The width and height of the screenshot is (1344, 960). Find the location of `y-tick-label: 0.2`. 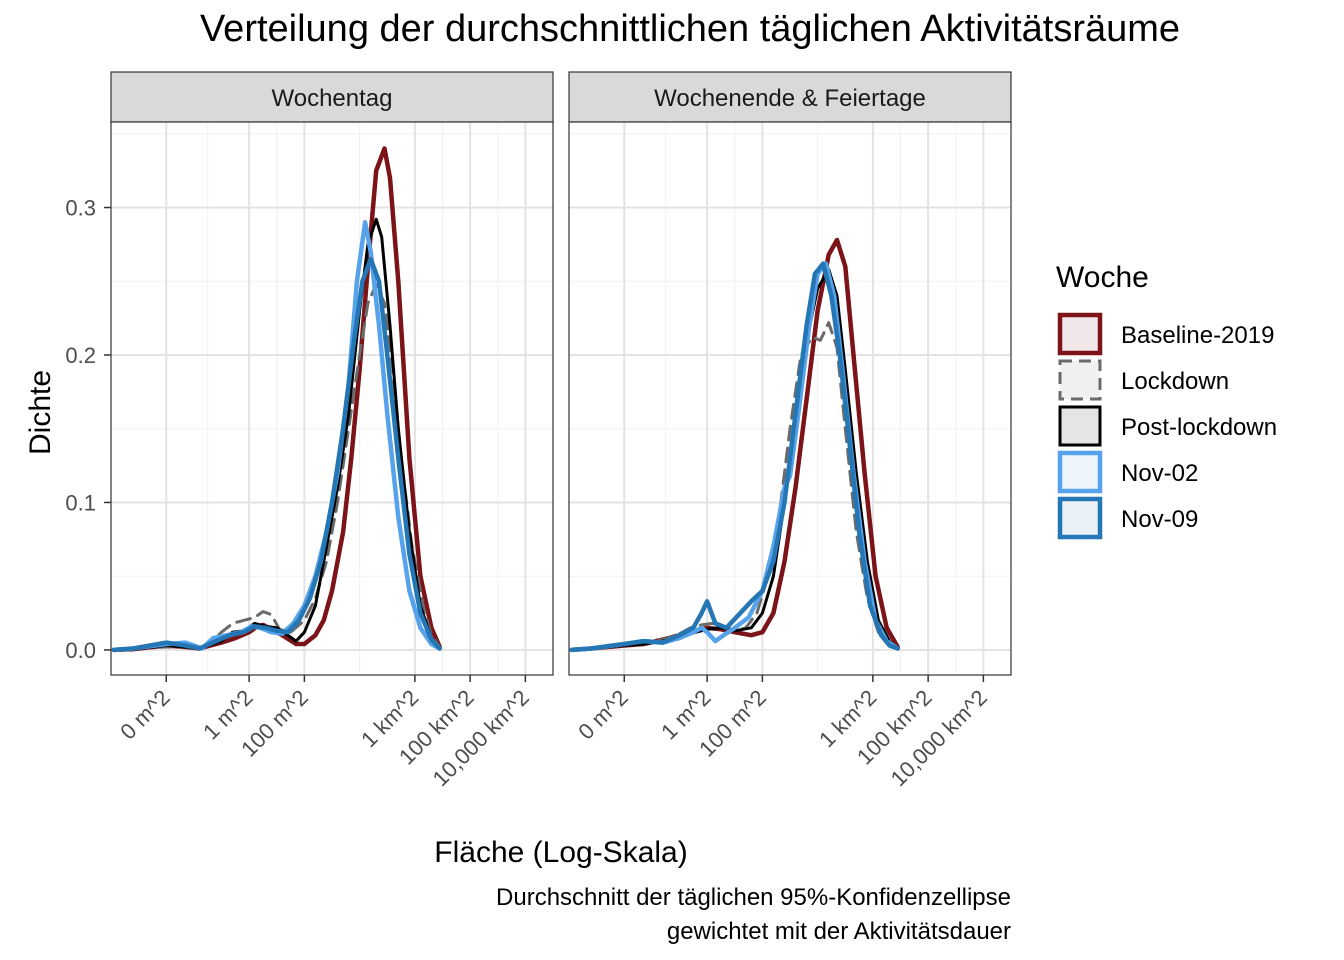

y-tick-label: 0.2 is located at coordinates (80, 355).